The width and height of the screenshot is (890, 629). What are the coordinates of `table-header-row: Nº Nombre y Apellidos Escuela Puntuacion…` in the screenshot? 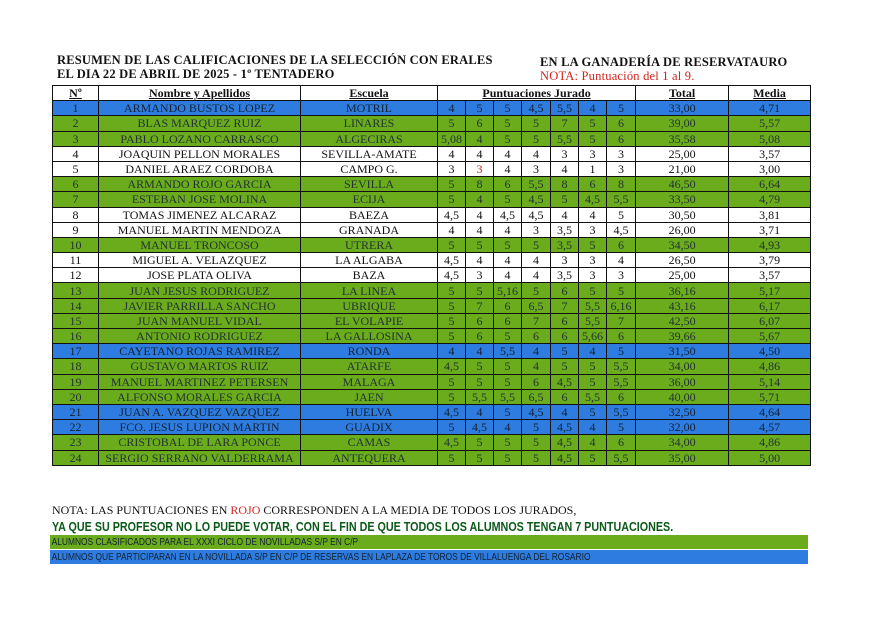 It's located at (432, 93).